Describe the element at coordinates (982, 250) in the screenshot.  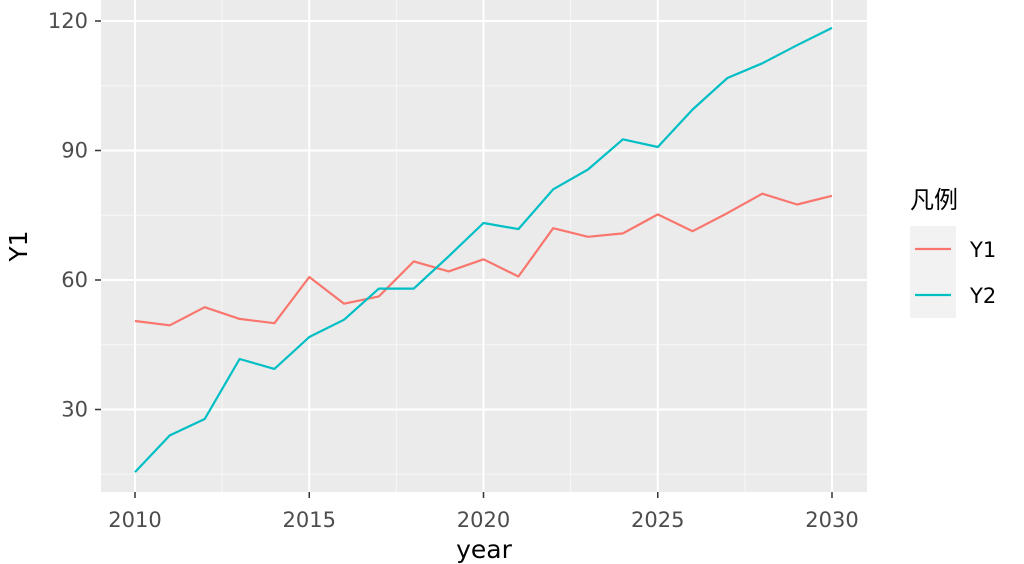
I see `legend-label: Y1` at that location.